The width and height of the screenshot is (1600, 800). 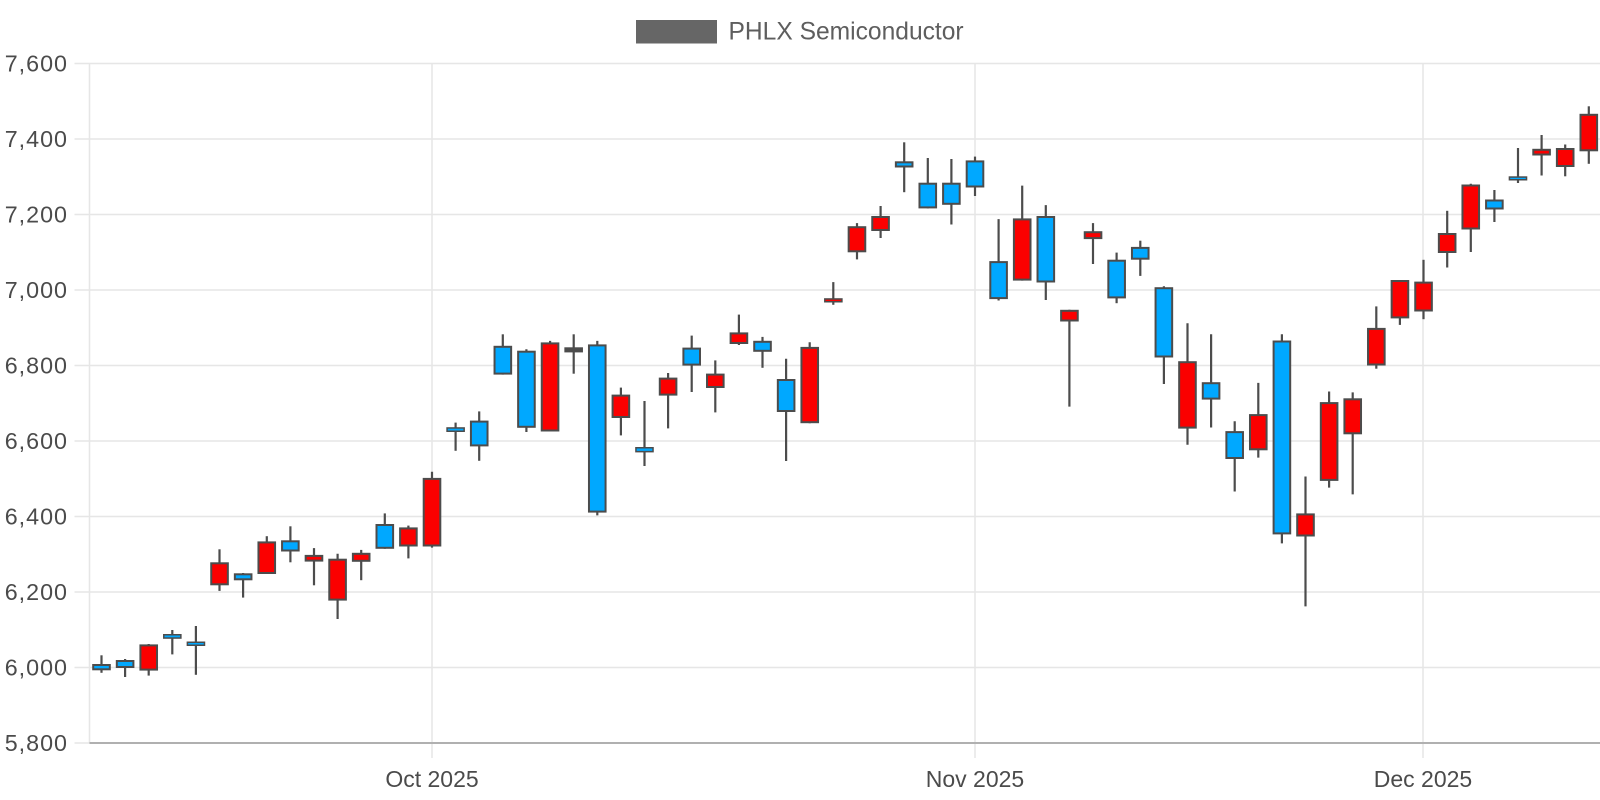 I want to click on svg-text: 6,600, so click(x=36, y=441).